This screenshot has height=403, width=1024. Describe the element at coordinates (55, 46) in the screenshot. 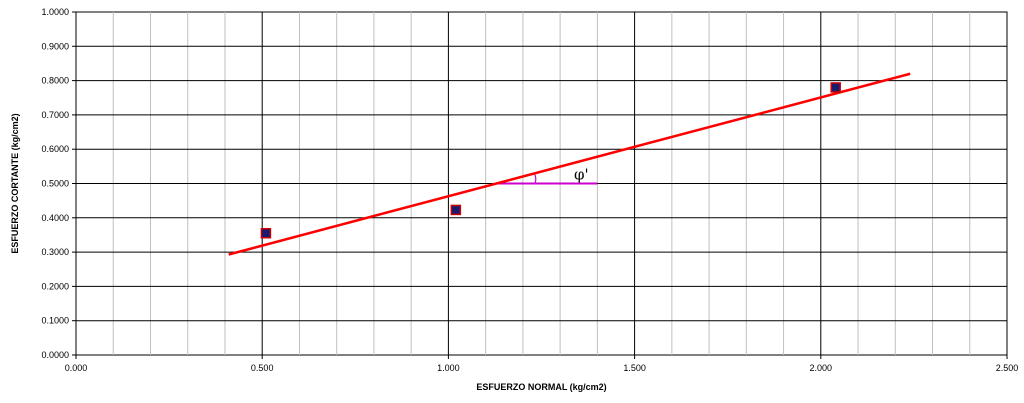

I see `y-tick-label: 0.9000` at that location.